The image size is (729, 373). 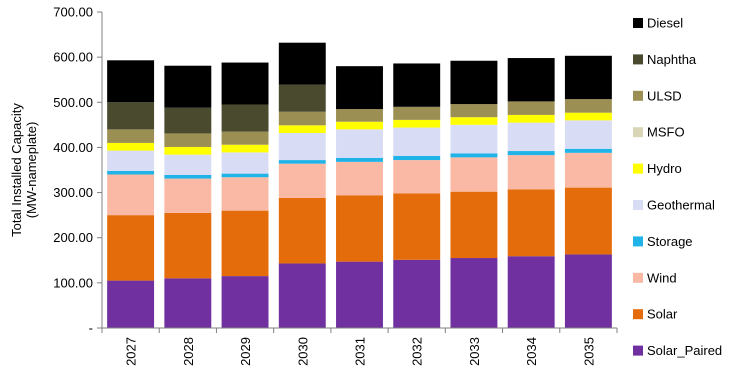 I want to click on x-tick-label: 2033, so click(x=474, y=351).